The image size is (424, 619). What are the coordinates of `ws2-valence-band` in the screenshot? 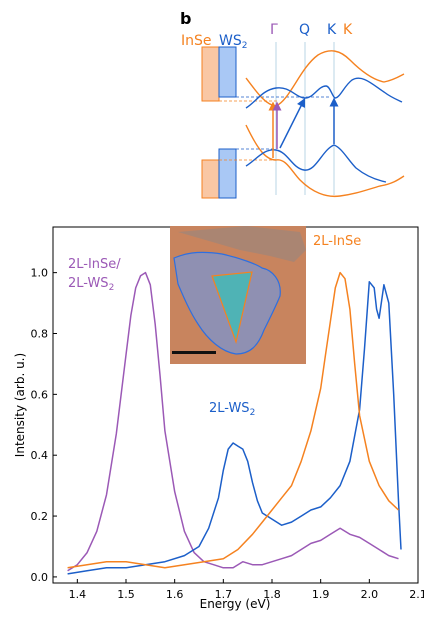 It's located at (316, 163).